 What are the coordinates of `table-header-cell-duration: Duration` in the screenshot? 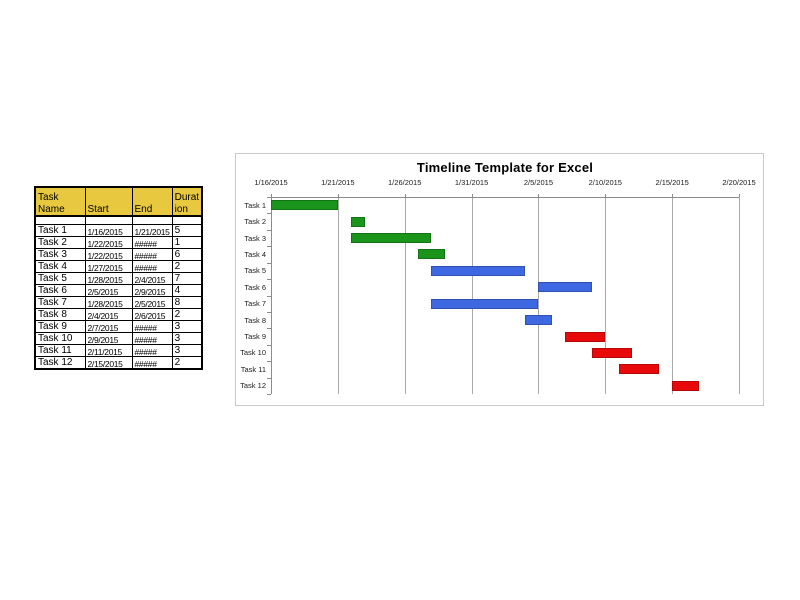 It's located at (187, 201).